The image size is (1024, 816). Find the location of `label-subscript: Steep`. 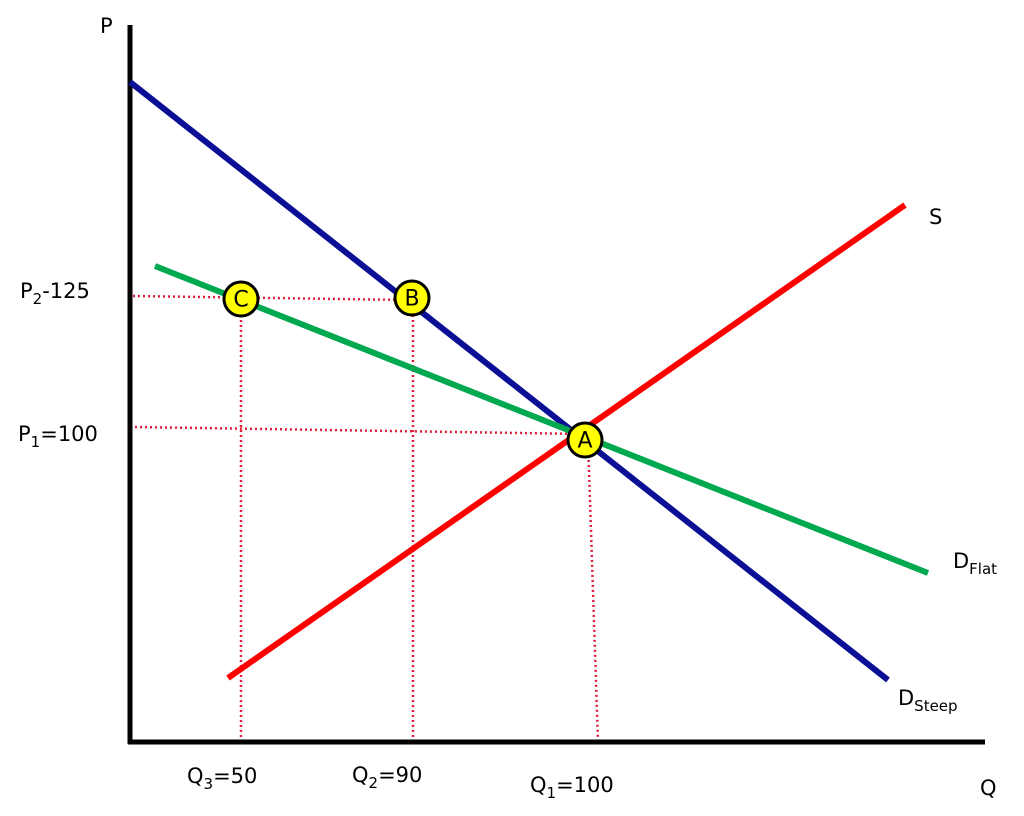

label-subscript: Steep is located at coordinates (935, 706).